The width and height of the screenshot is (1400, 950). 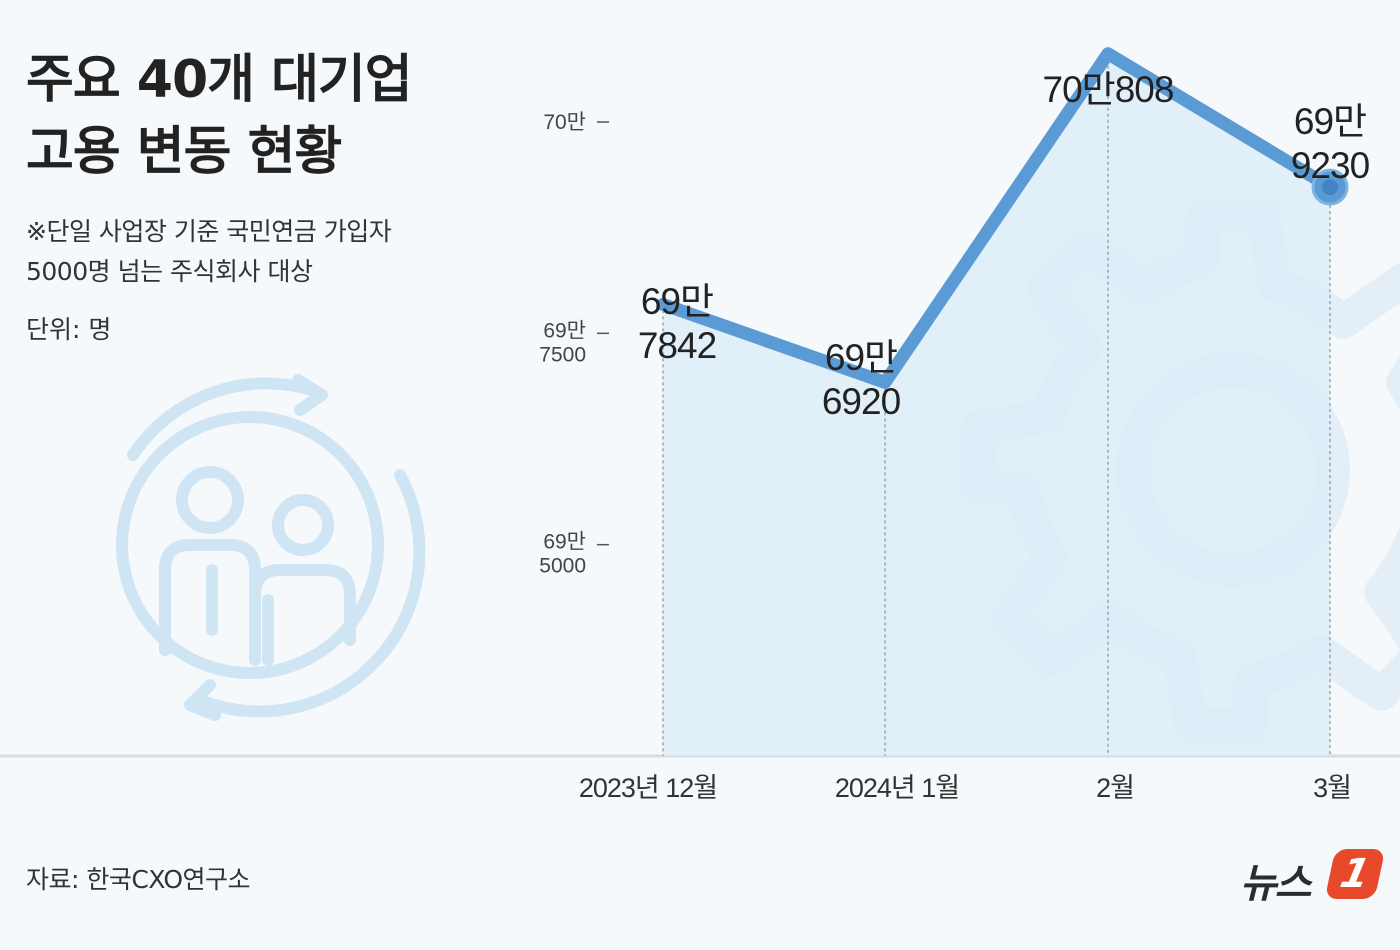 I want to click on y-tick-label: 5000, so click(x=562, y=566).